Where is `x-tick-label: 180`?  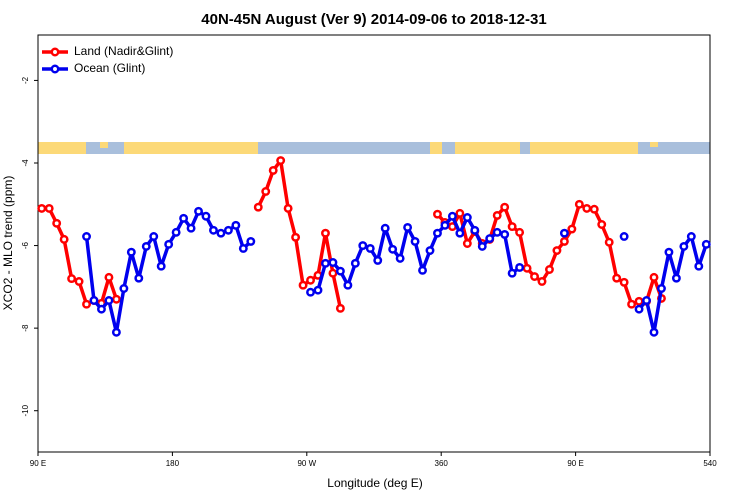 x-tick-label: 180 is located at coordinates (173, 463).